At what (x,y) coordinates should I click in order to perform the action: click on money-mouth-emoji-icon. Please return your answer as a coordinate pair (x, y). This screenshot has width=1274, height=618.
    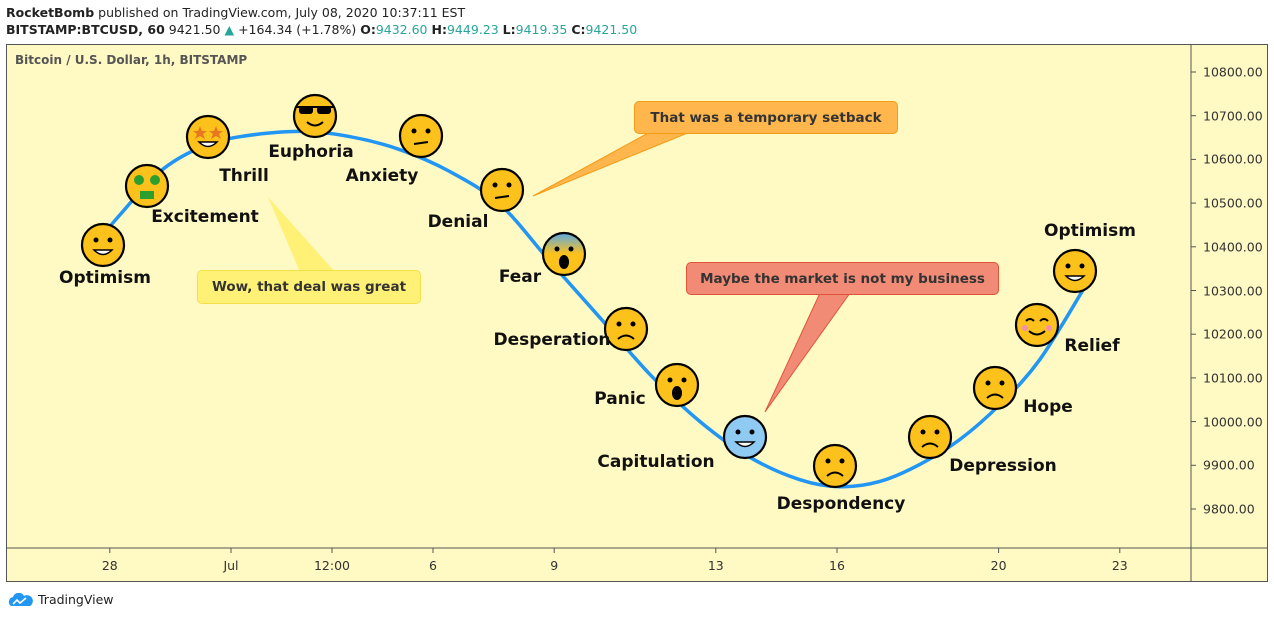
    Looking at the image, I should click on (147, 186).